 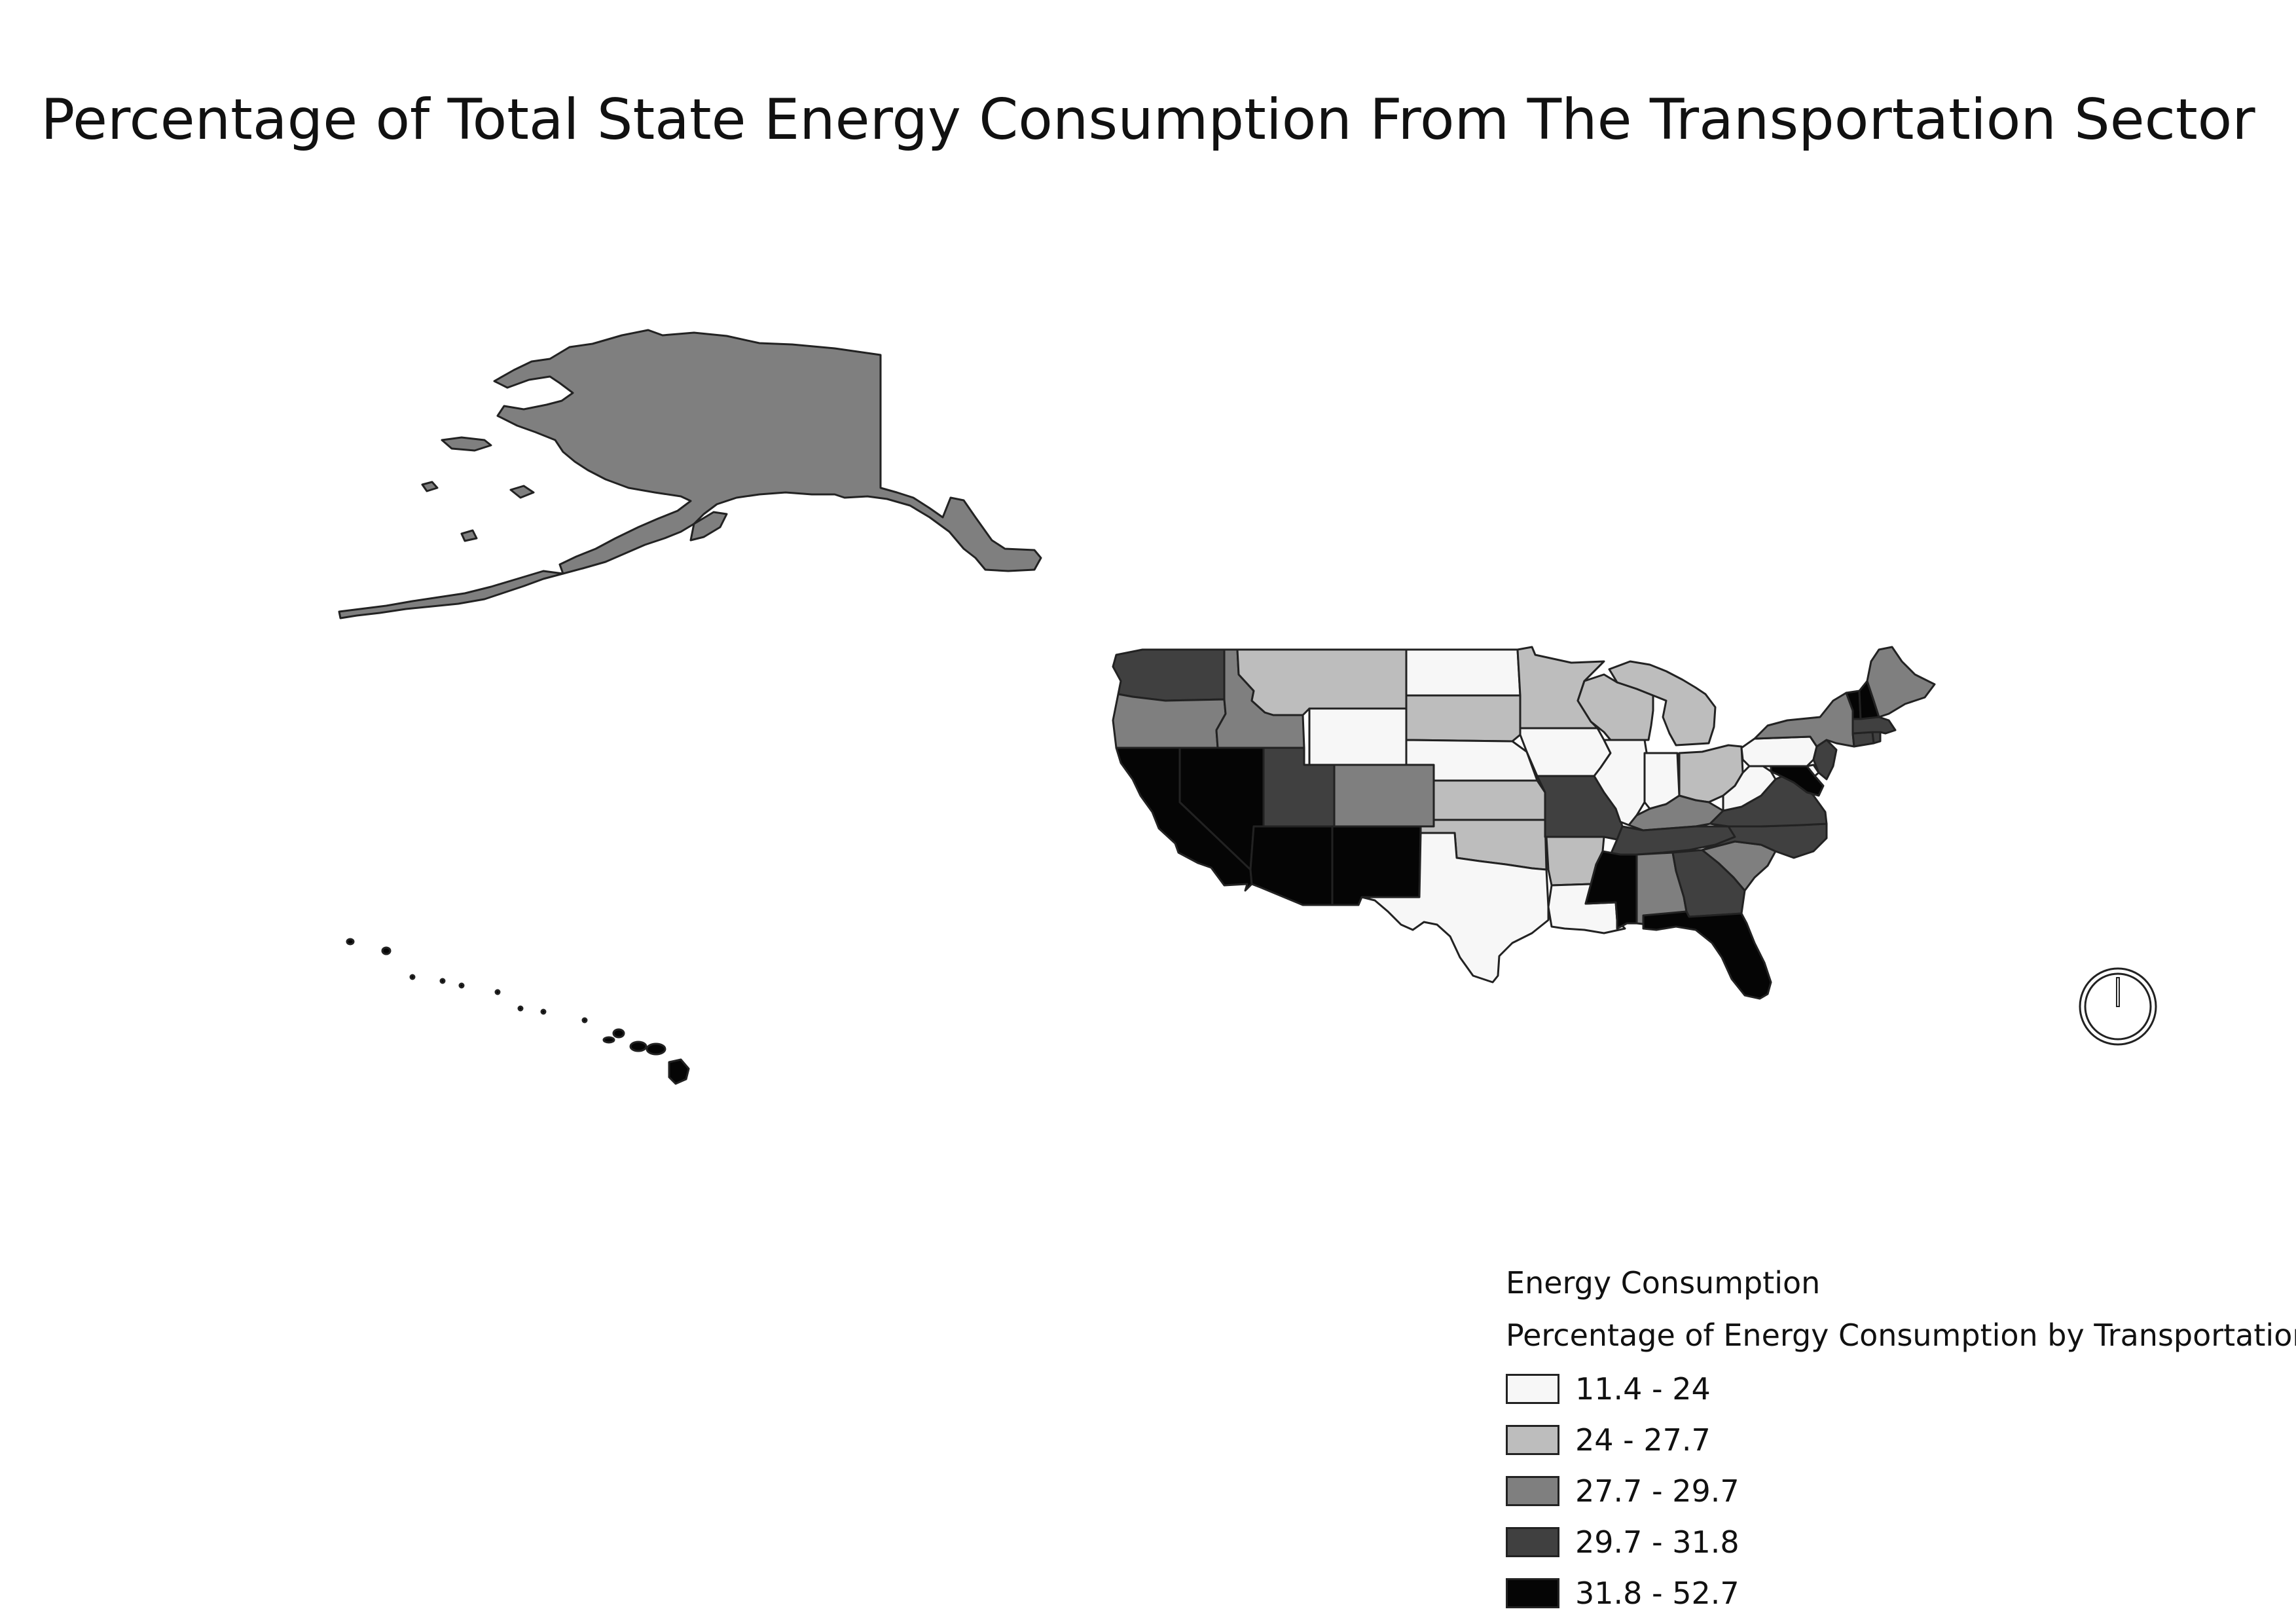 What do you see at coordinates (1524, 823) in the screenshot?
I see `contiguous-us` at bounding box center [1524, 823].